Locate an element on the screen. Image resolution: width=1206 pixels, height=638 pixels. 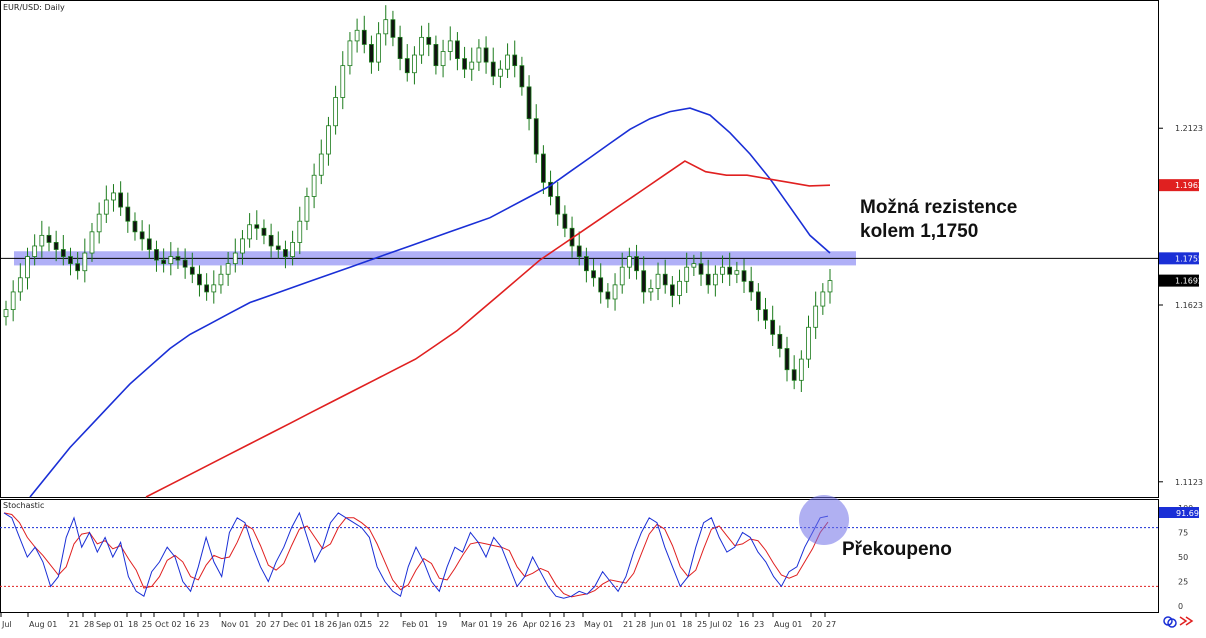
stochastic-axis: 1007550250 is located at coordinates (1185, 557).